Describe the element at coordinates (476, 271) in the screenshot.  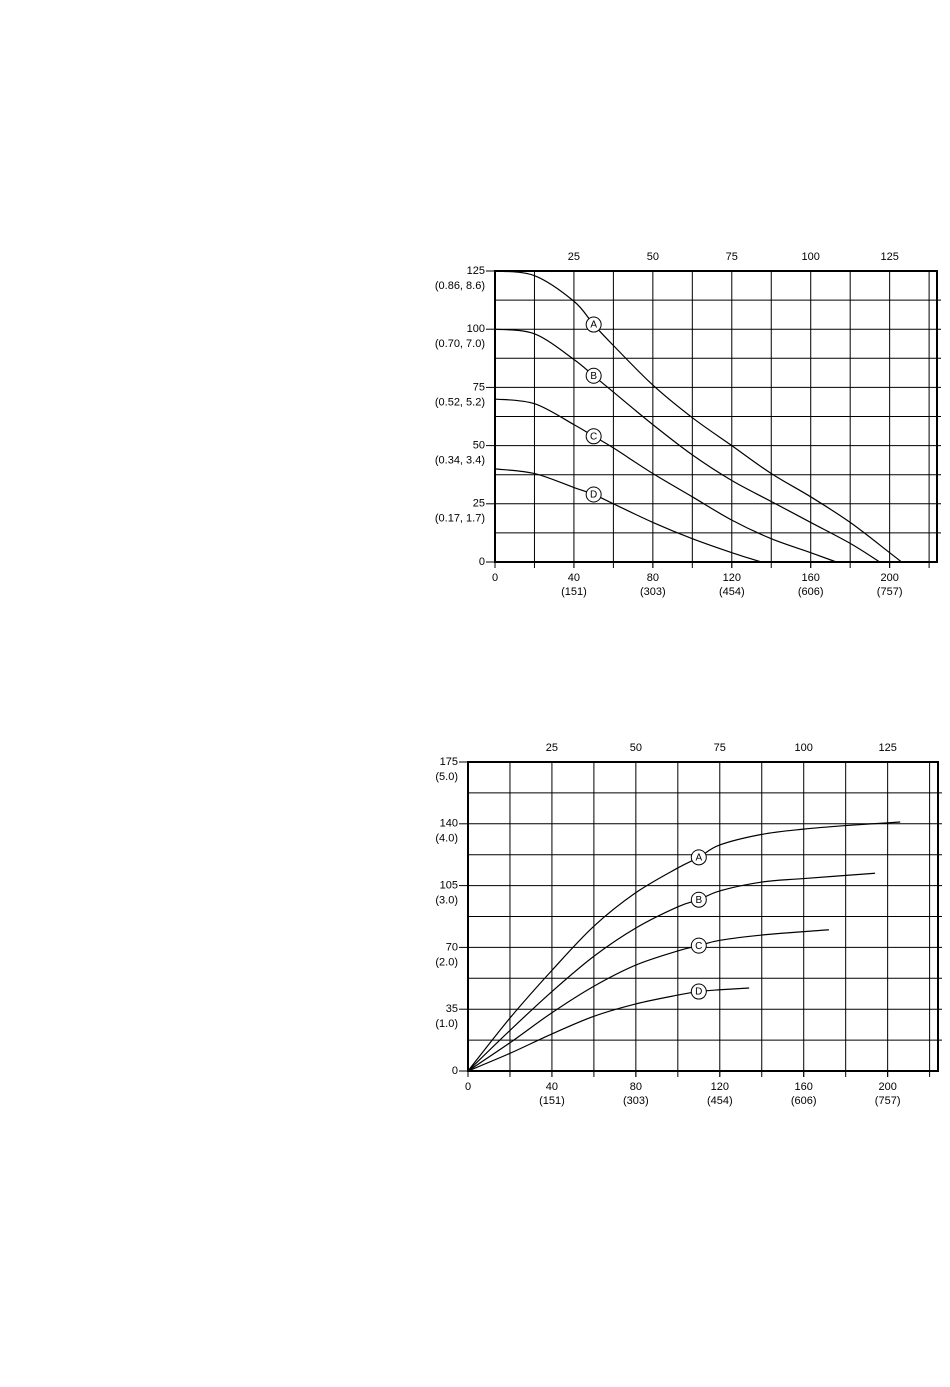
I see `y-tick-label: 125` at that location.